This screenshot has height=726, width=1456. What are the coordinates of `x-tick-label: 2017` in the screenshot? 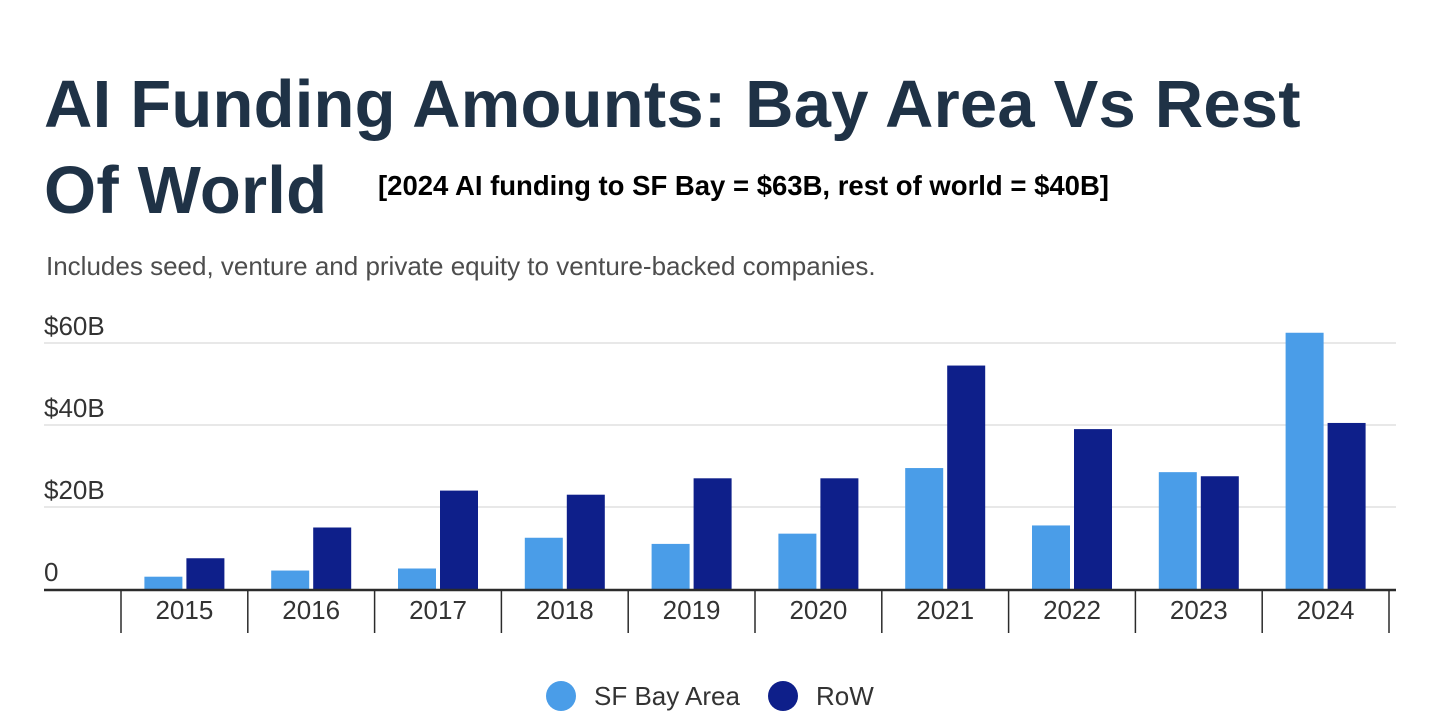 It's located at (438, 610).